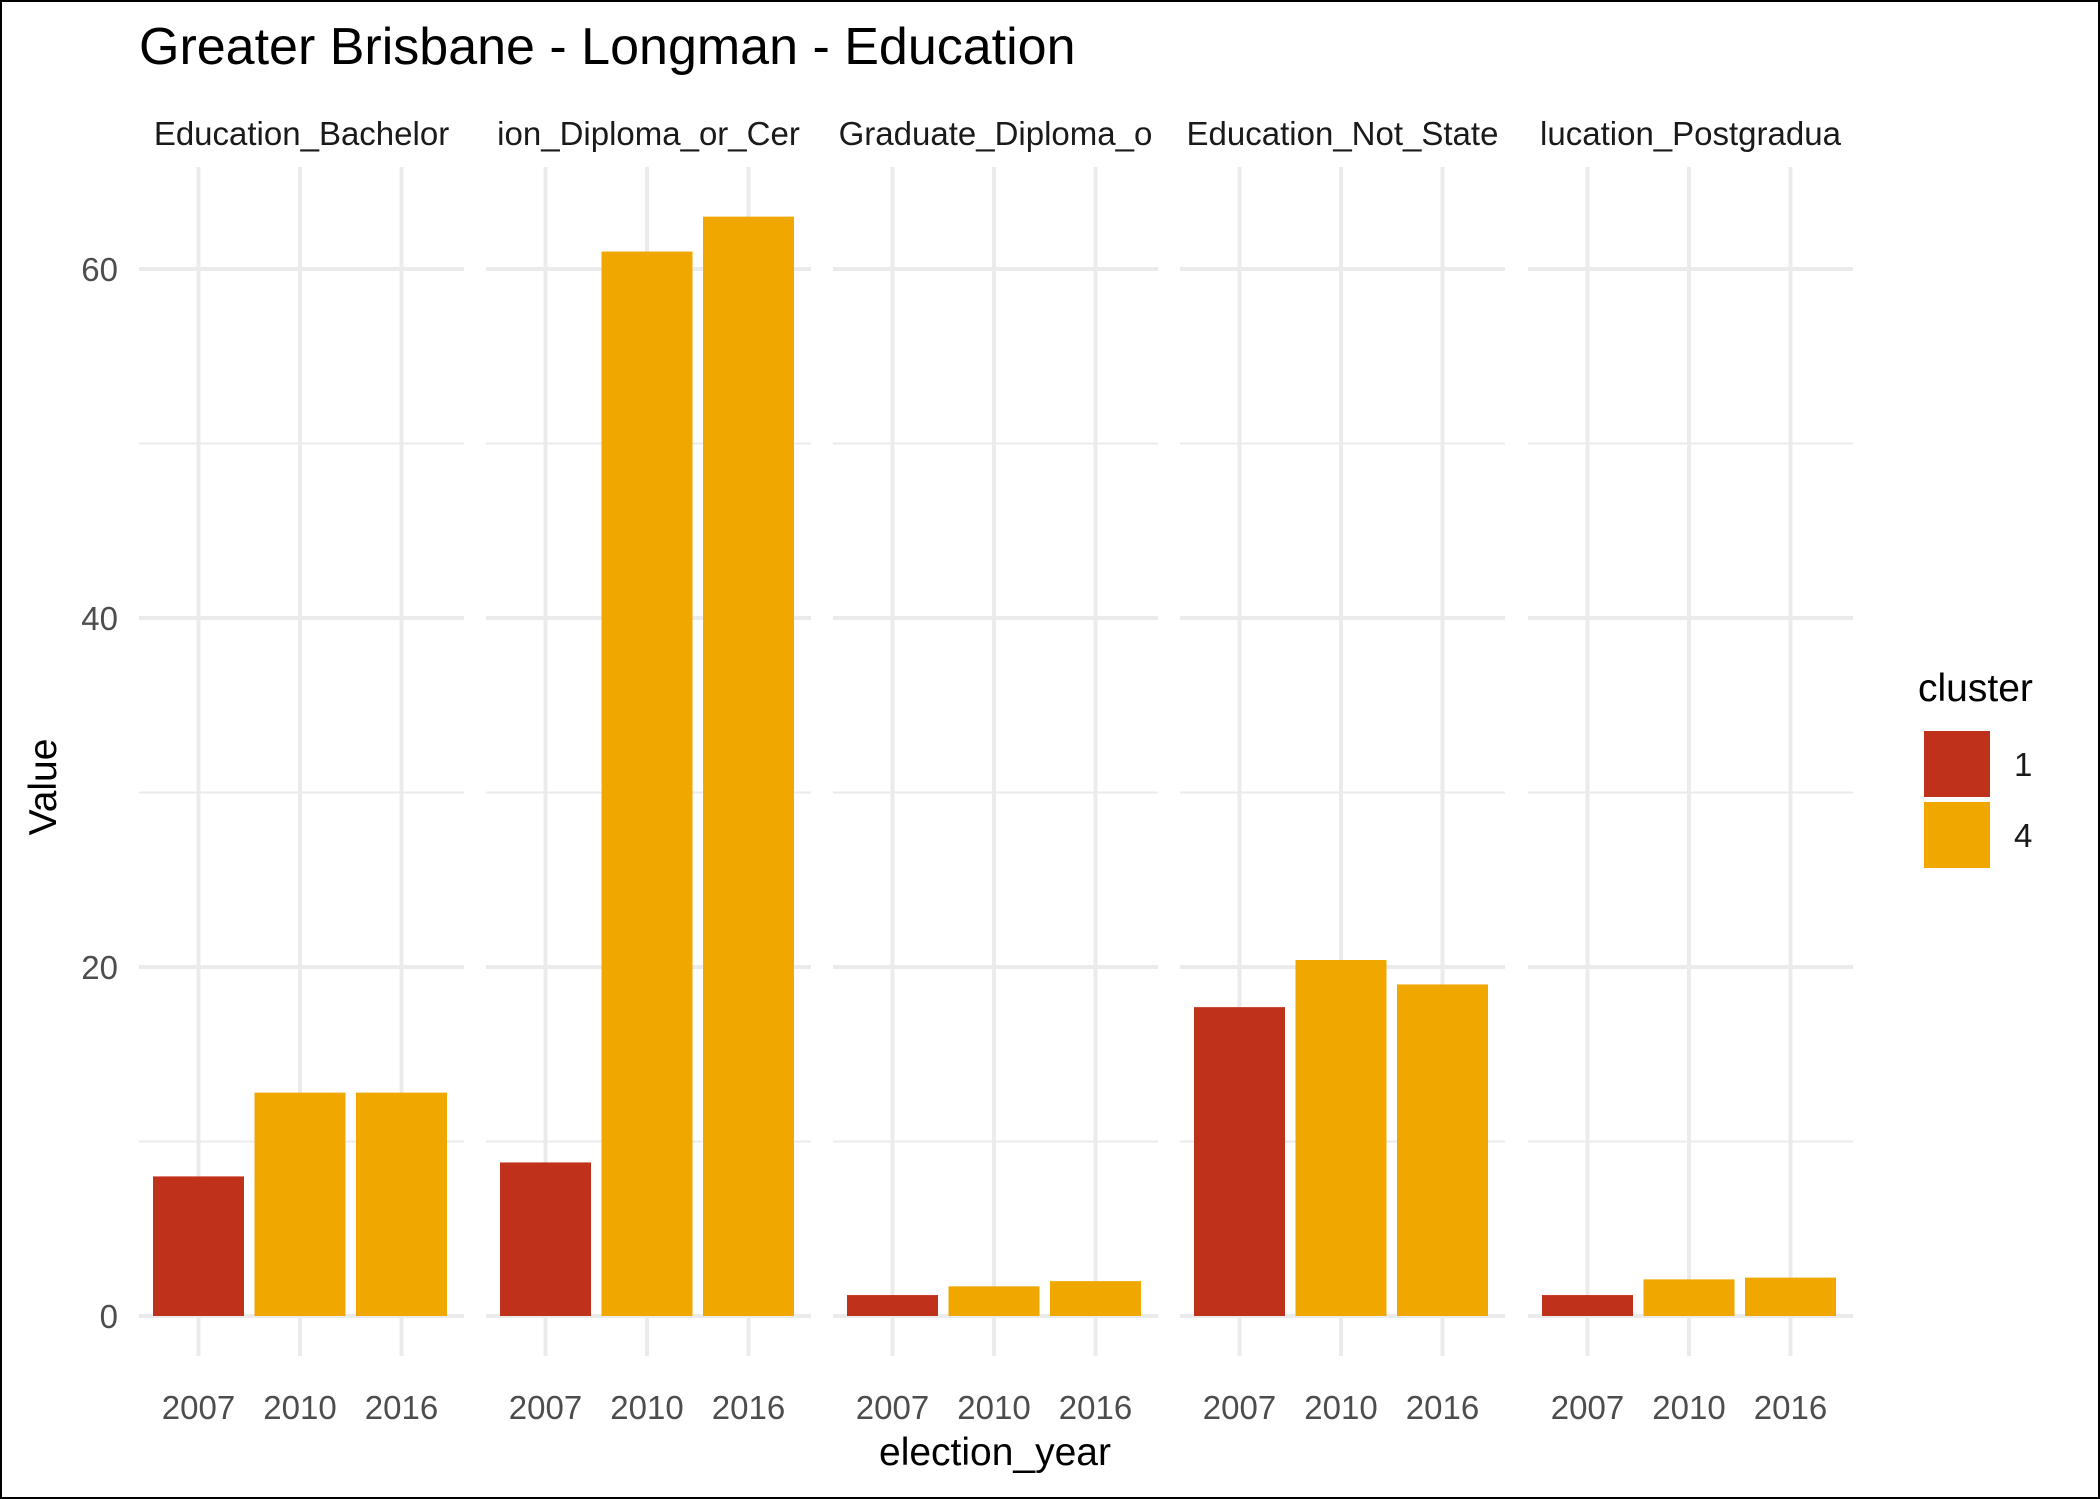 The image size is (2100, 1499). What do you see at coordinates (2023, 764) in the screenshot?
I see `legend-label: 1` at bounding box center [2023, 764].